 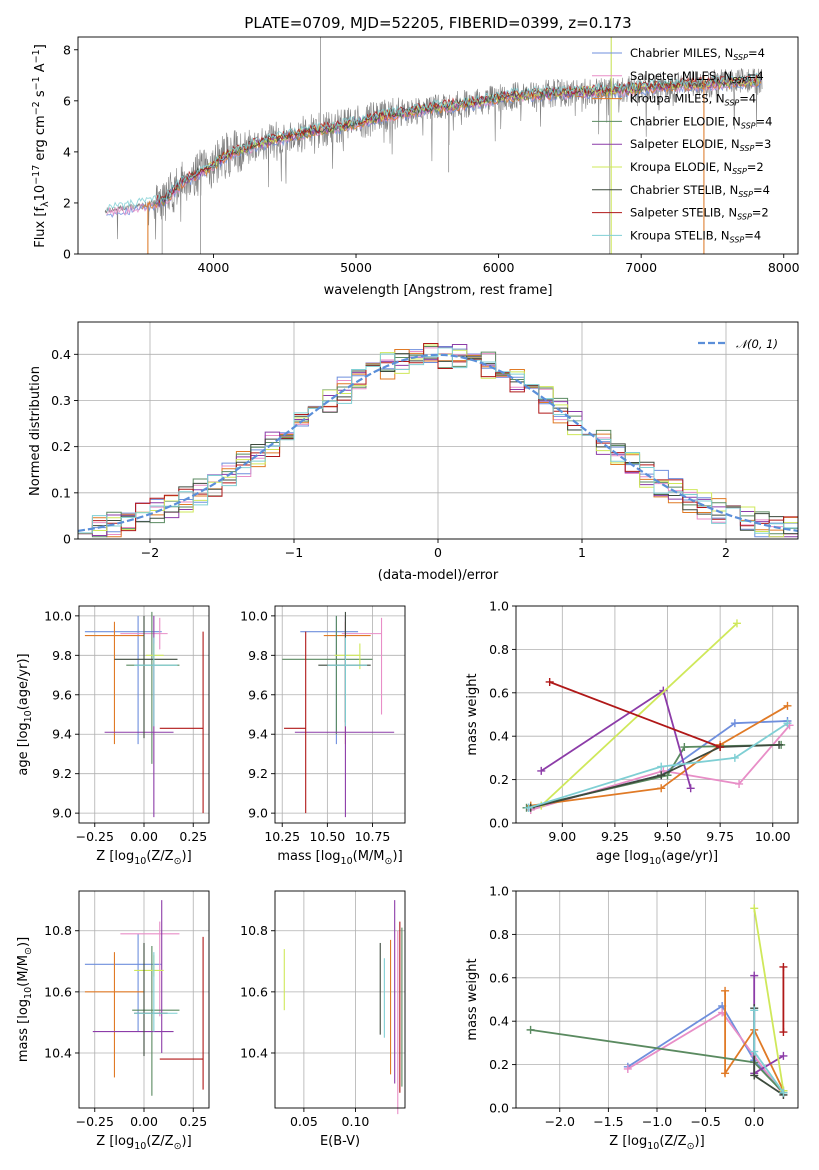 I want to click on x-tick-label: 4000, so click(x=214, y=267).